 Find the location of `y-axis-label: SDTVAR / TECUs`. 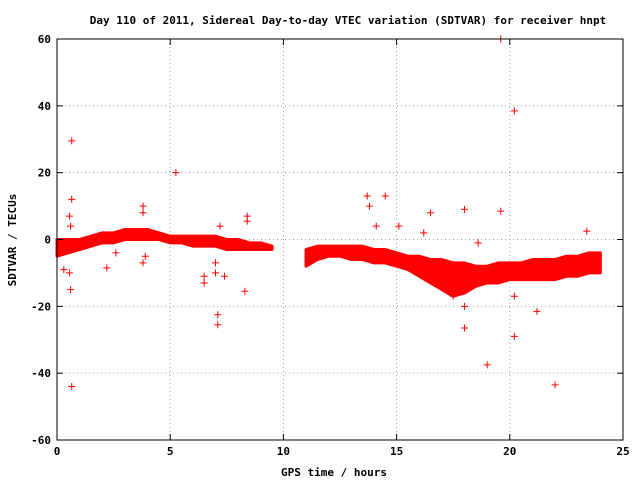

y-axis-label: SDTVAR / TECUs is located at coordinates (12, 240).